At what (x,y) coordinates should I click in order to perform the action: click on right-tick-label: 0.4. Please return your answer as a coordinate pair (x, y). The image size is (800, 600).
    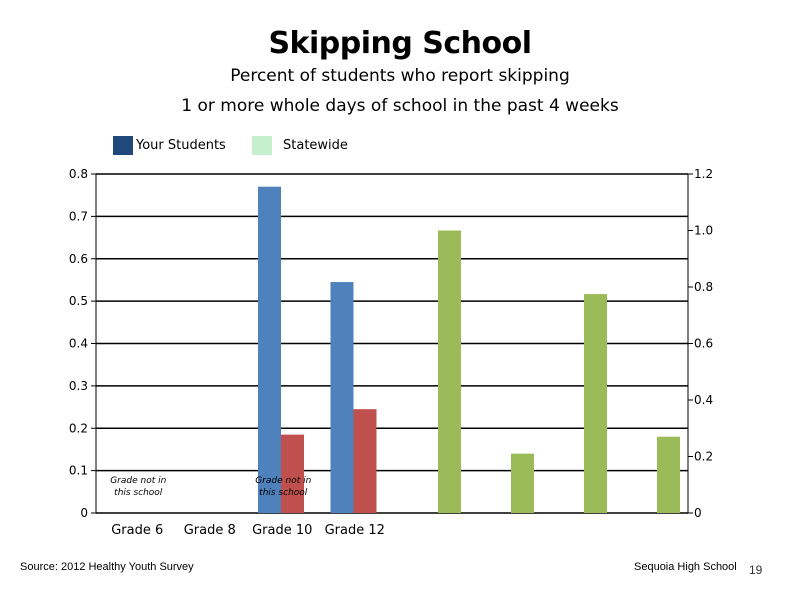
    Looking at the image, I should click on (703, 400).